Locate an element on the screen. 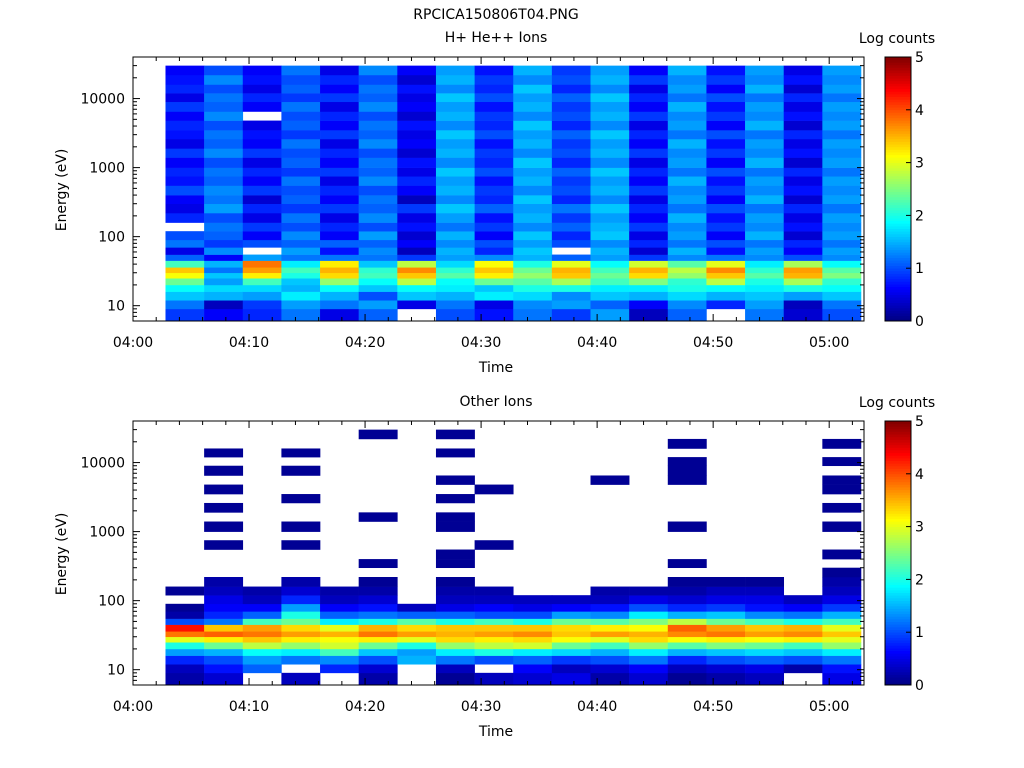 The height and width of the screenshot is (768, 1024). colorbar-tick-label: 3 is located at coordinates (919, 528).